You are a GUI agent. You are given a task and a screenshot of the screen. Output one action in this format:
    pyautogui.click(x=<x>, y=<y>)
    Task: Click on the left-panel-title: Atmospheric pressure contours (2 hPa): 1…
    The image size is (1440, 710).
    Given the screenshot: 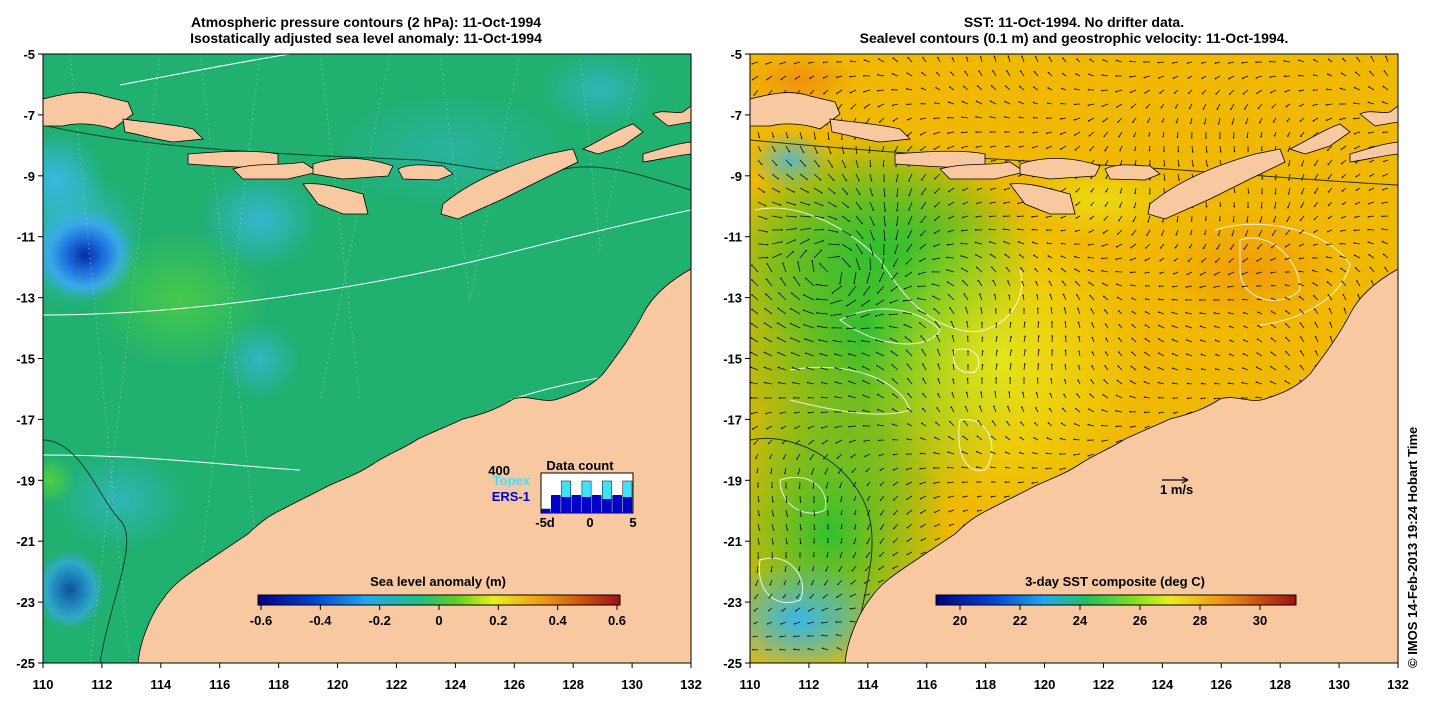 What is the action you would take?
    pyautogui.click(x=366, y=30)
    